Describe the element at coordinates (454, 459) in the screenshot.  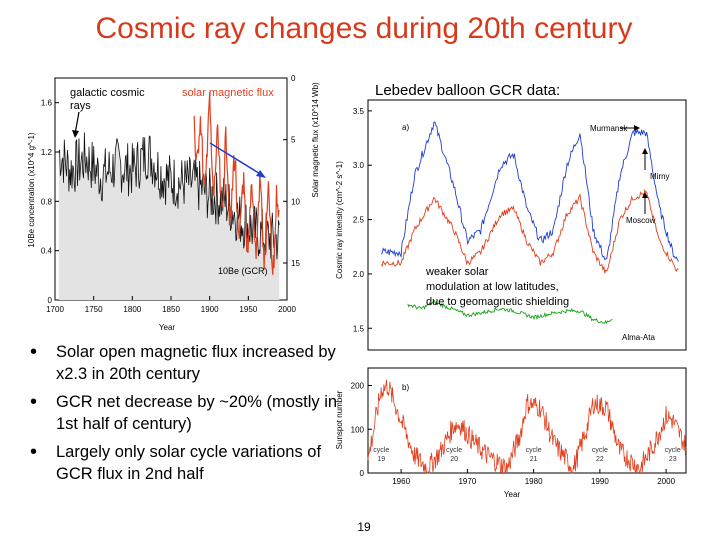
I see `cycle-number: 20` at that location.